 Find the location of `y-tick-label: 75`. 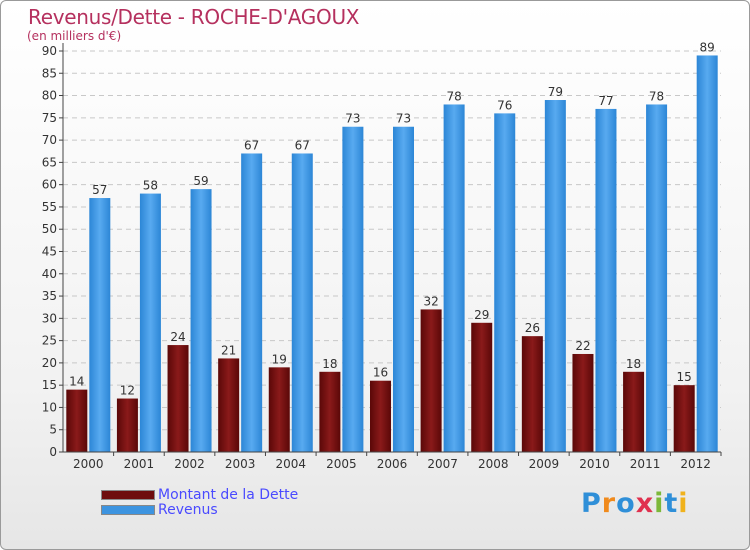

y-tick-label: 75 is located at coordinates (49, 118).